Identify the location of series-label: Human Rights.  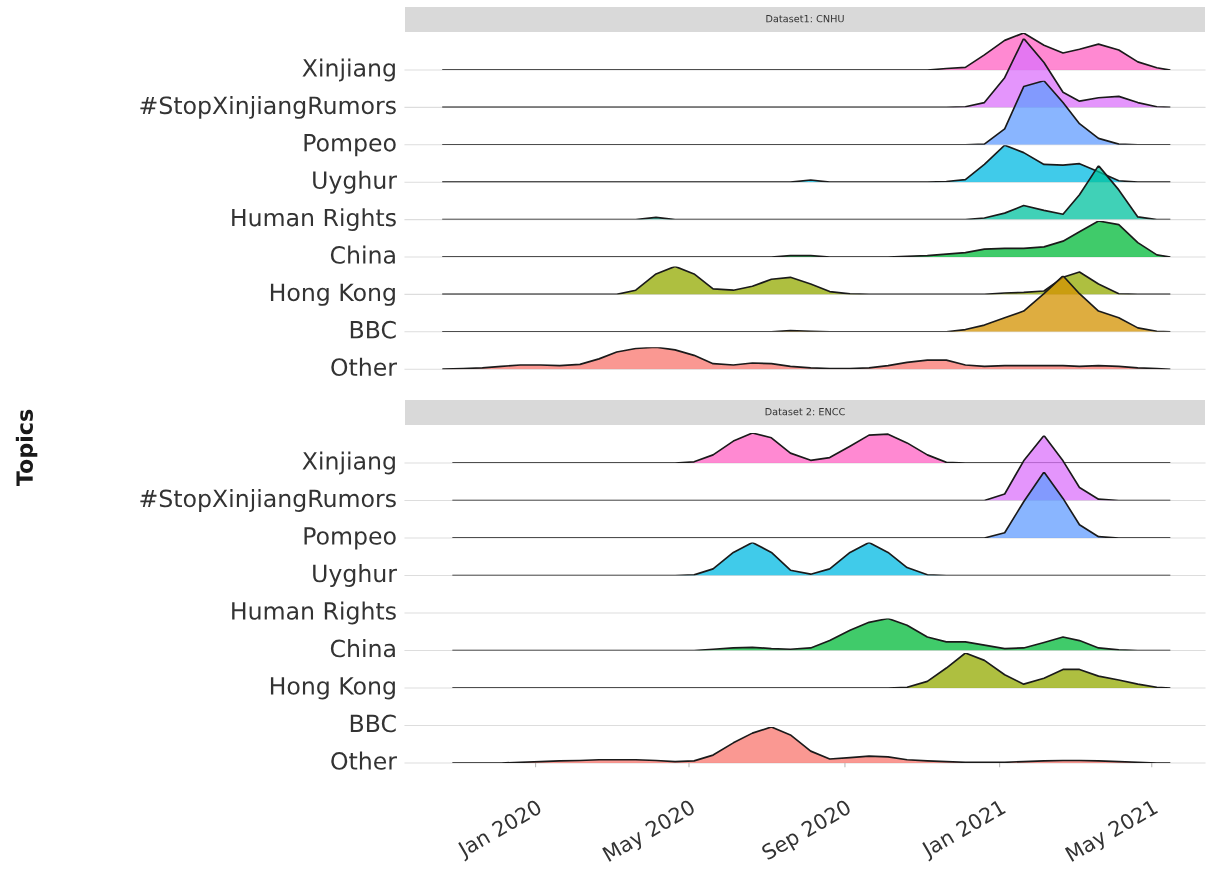
(314, 220).